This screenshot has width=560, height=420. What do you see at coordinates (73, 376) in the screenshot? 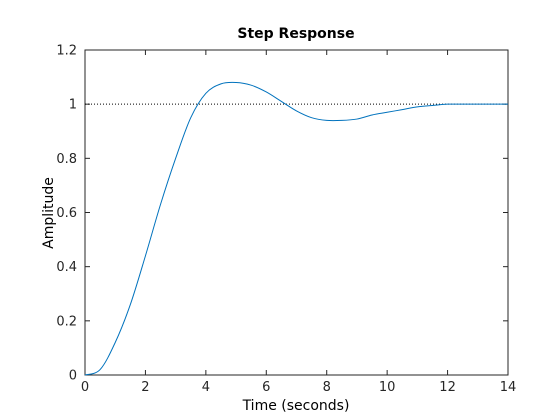
I see `y-tick-label: 0` at bounding box center [73, 376].